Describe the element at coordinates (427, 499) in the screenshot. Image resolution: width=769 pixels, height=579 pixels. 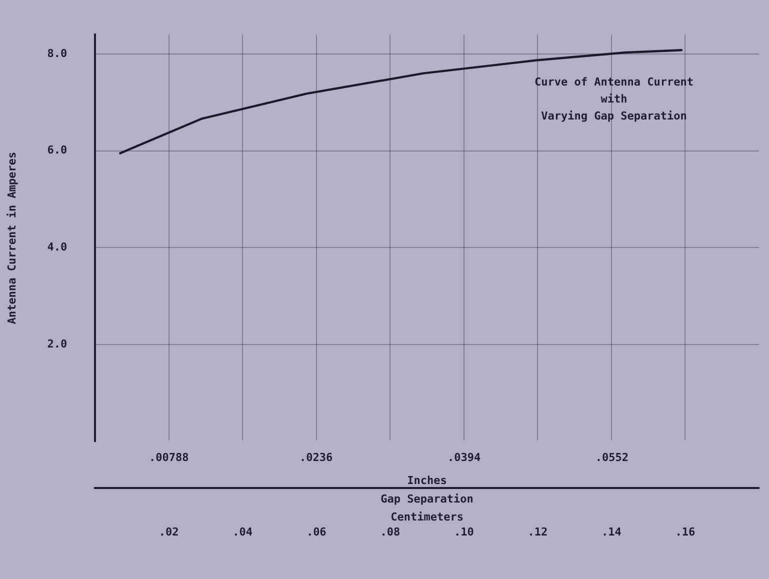
I see `text: Gap Separation` at that location.